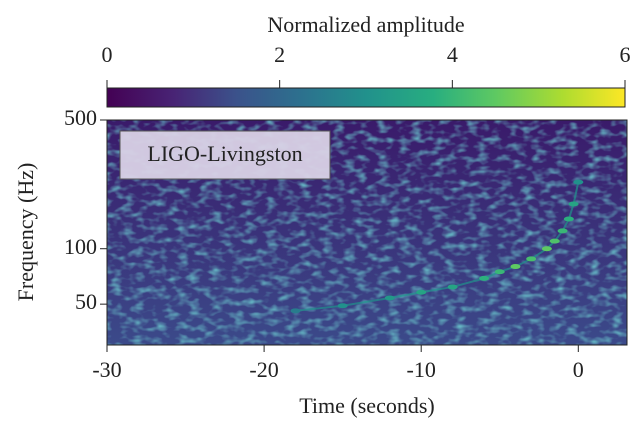  What do you see at coordinates (421, 369) in the screenshot?
I see `x-tick-label: -10` at bounding box center [421, 369].